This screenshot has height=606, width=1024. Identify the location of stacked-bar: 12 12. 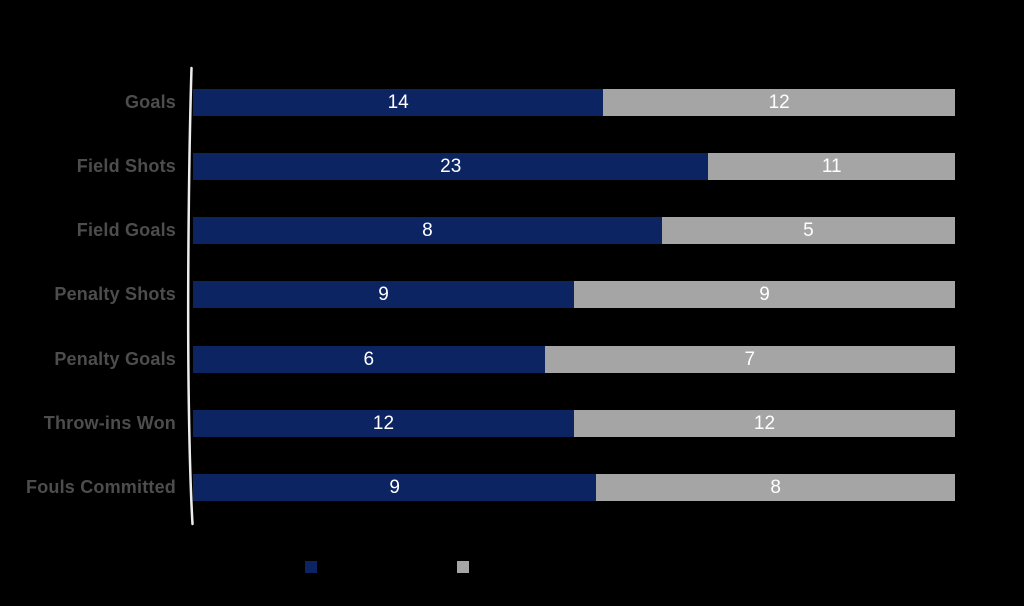
(574, 423).